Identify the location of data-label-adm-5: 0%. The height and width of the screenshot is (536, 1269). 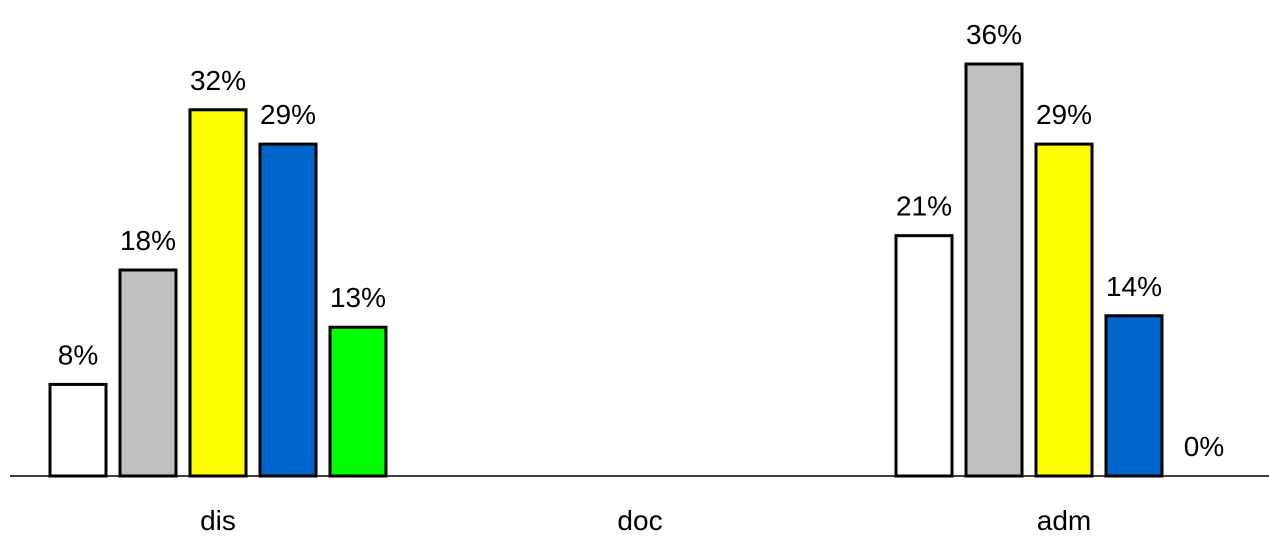
(1204, 446).